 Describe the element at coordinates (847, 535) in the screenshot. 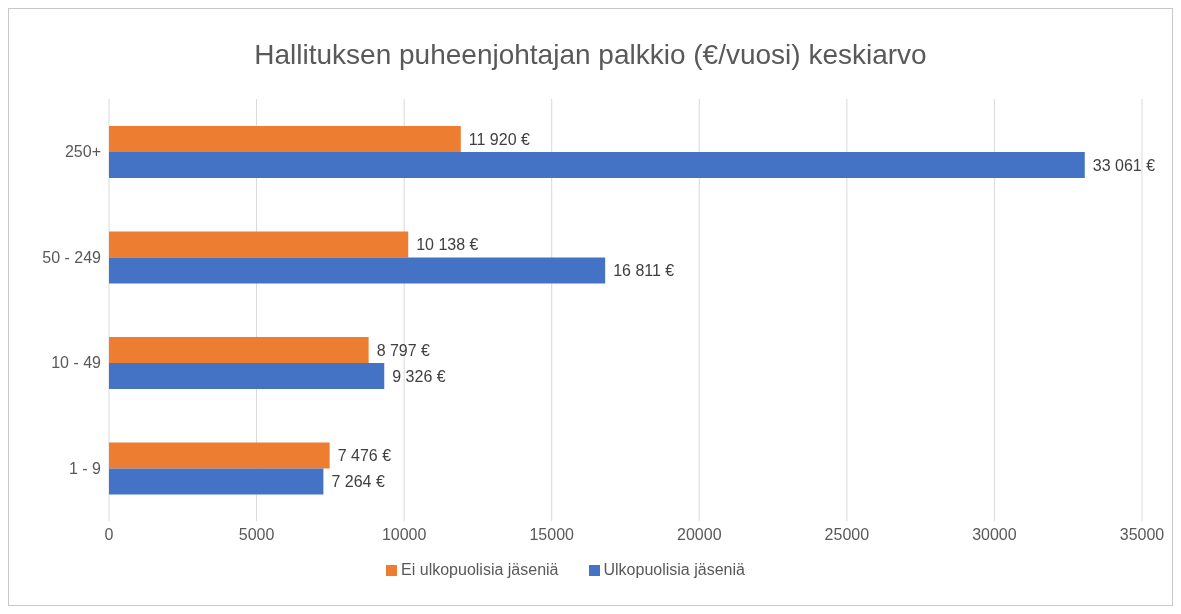

I see `x-tick-label: 25000` at that location.